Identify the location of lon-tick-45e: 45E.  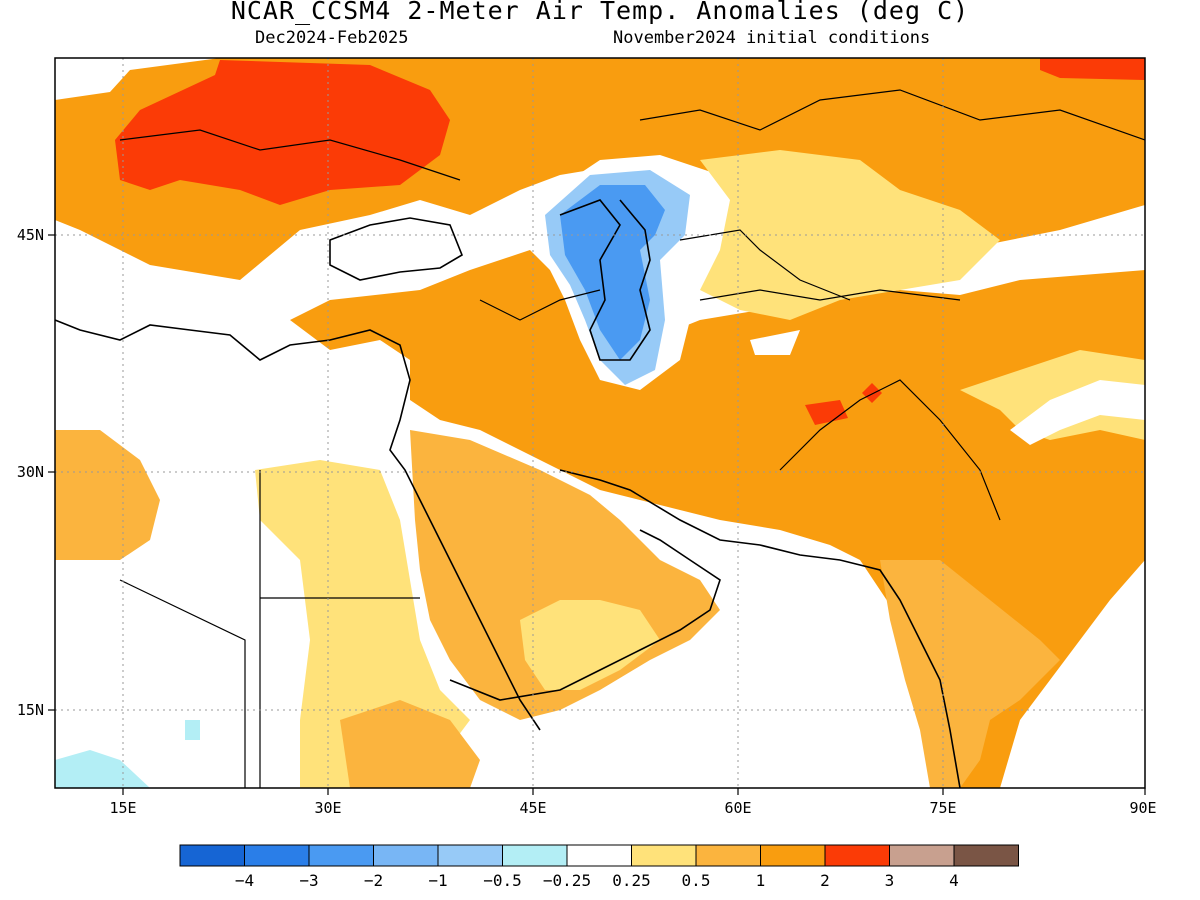
(532, 808).